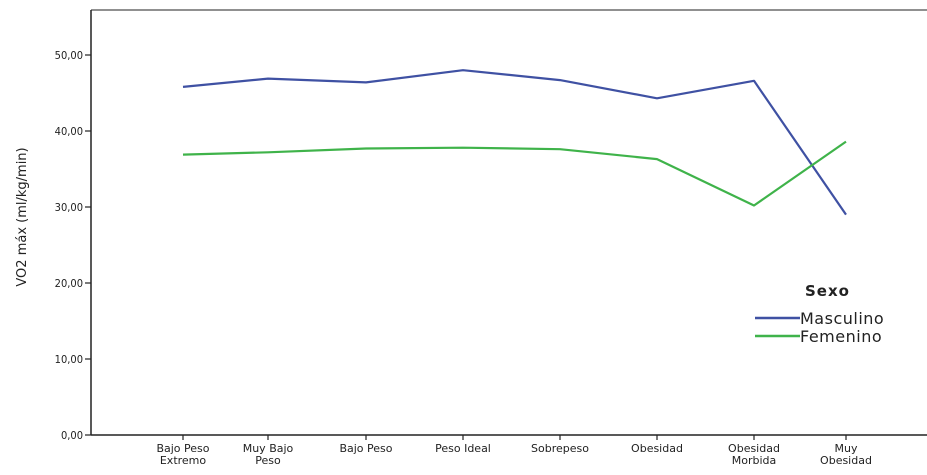  I want to click on x-tick-label: Obesidad, so click(657, 448).